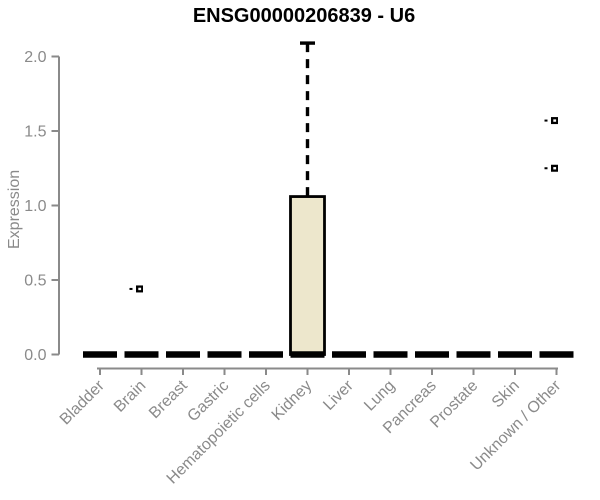  Describe the element at coordinates (168, 399) in the screenshot. I see `x-tick-label: Breast` at that location.